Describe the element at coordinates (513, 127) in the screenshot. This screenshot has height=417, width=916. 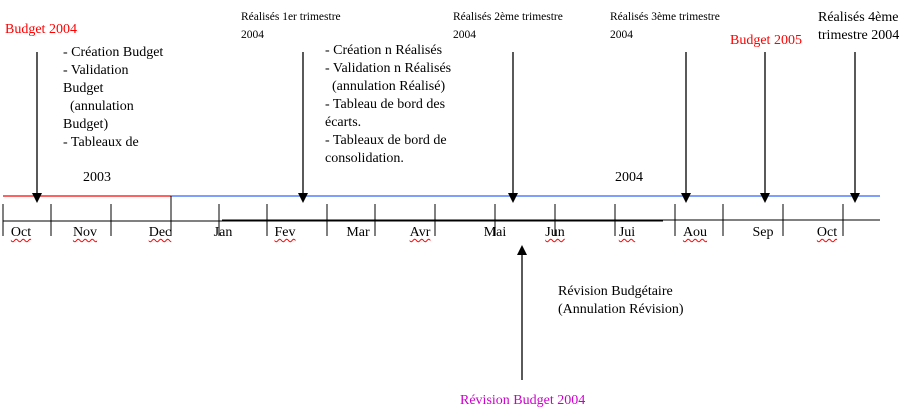
I see `q2-arrow` at that location.